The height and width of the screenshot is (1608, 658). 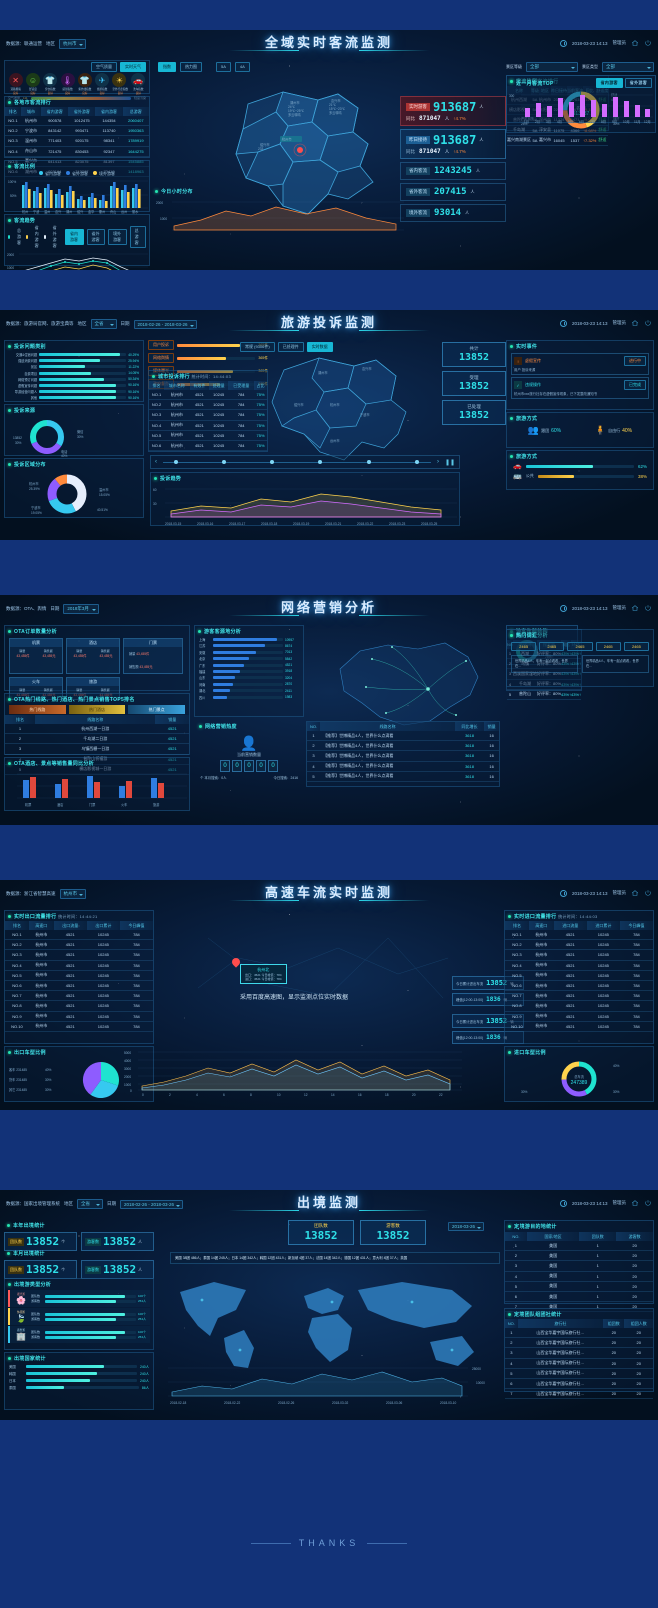 I want to click on ota-card: 机票 销量 销售额 43,455件 43,455元, so click(x=36, y=656).